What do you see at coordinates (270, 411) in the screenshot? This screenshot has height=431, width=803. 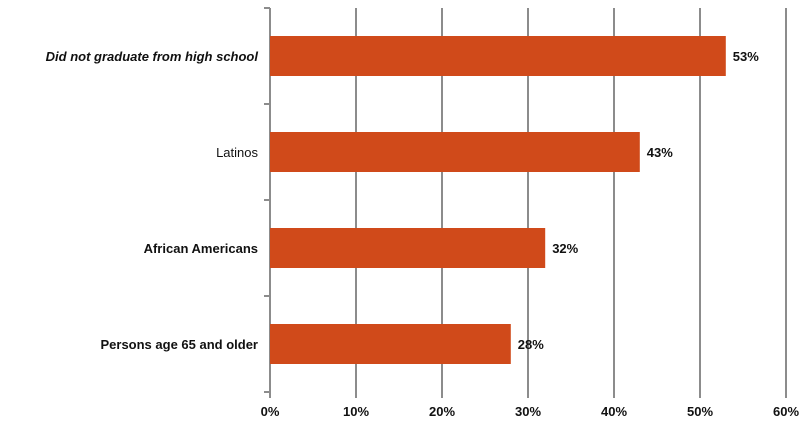 I see `x-tick-label: 0%` at bounding box center [270, 411].